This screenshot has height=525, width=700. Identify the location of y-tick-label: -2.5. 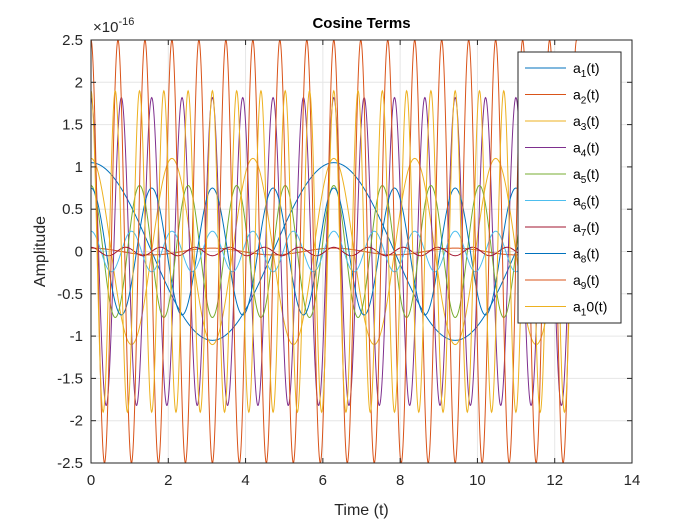
(70, 463).